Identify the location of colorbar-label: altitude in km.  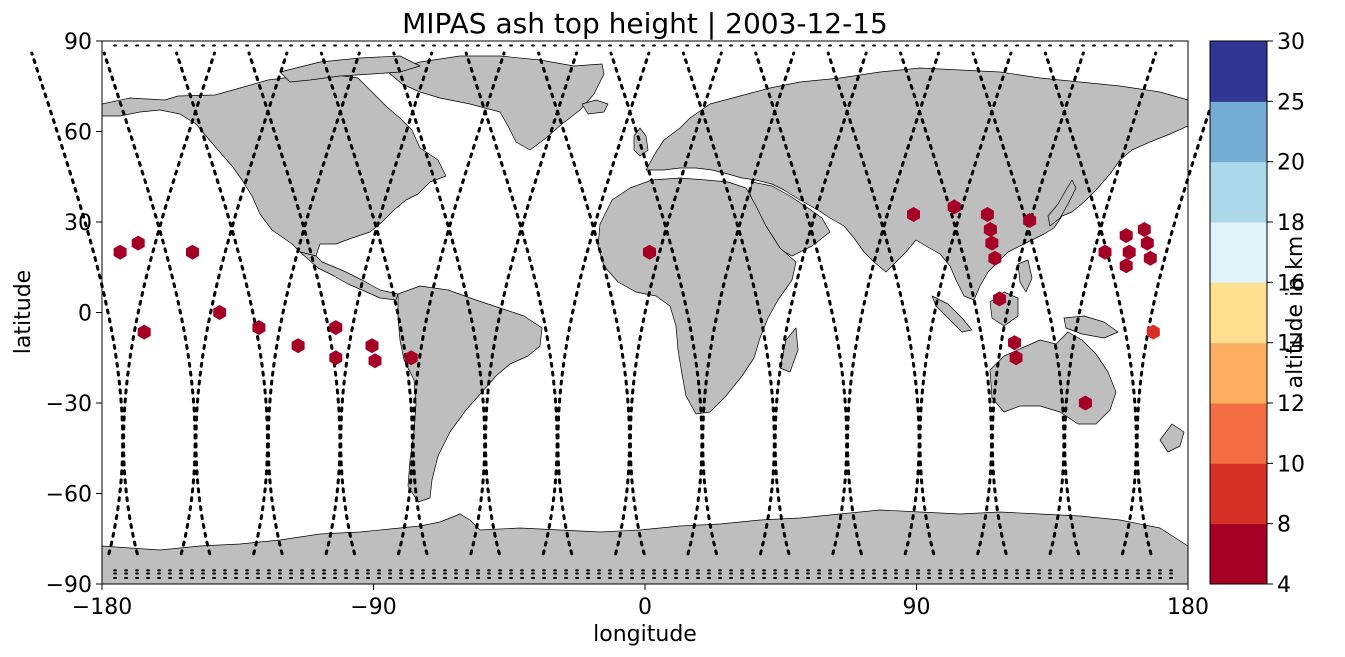
(1295, 312).